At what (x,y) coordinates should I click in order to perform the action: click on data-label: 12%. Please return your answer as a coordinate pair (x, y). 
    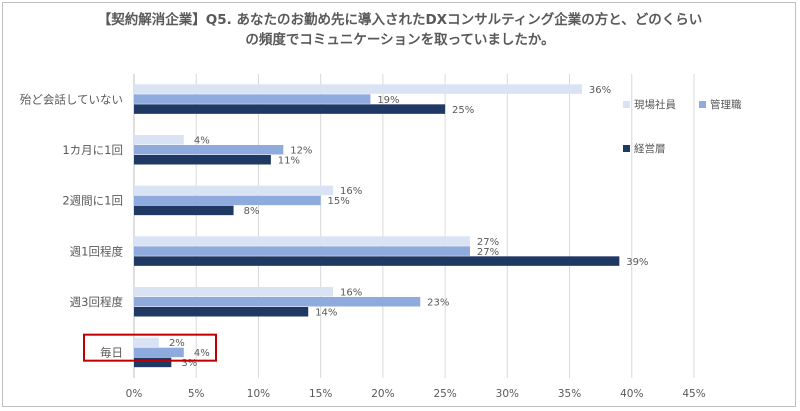
    Looking at the image, I should click on (301, 151).